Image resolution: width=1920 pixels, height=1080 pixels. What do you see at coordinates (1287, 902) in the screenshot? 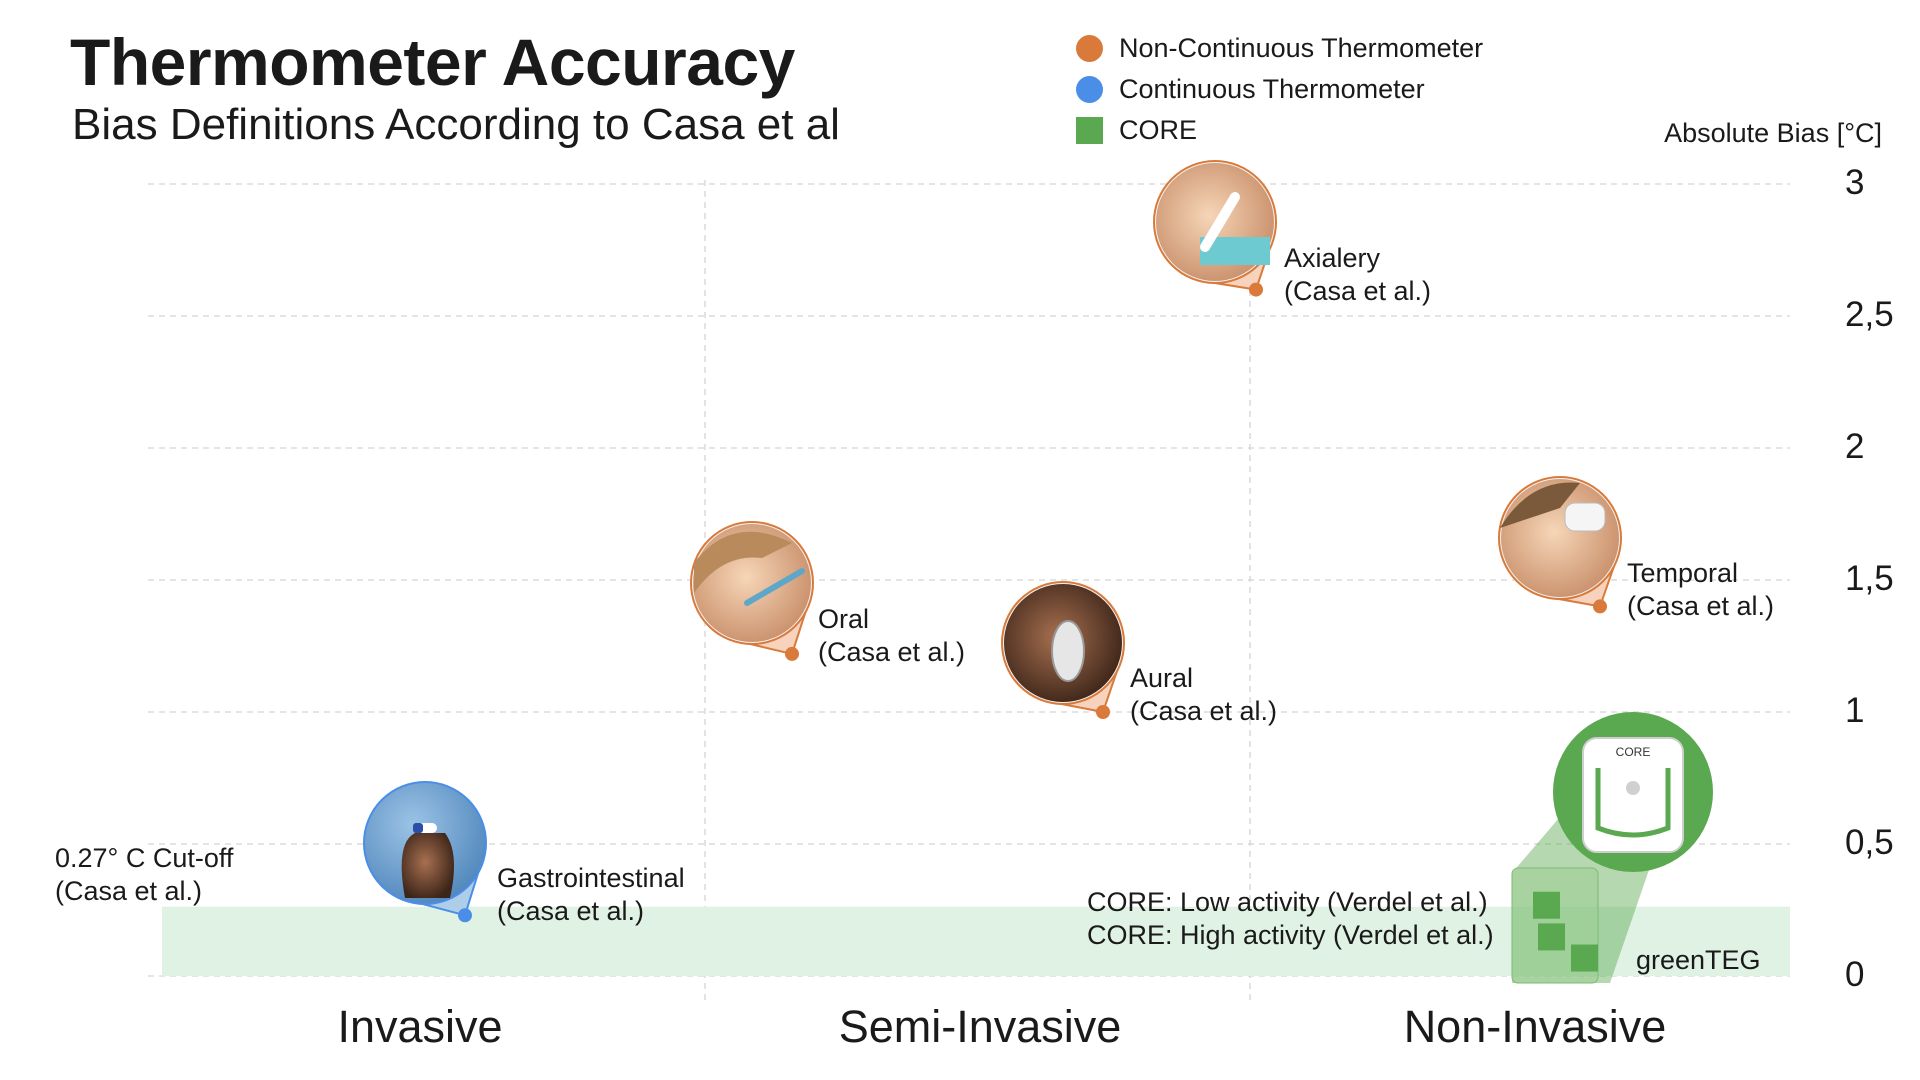
I see `core-low-activity-label: CORE: Low activity (Verdel et al.)` at bounding box center [1287, 902].